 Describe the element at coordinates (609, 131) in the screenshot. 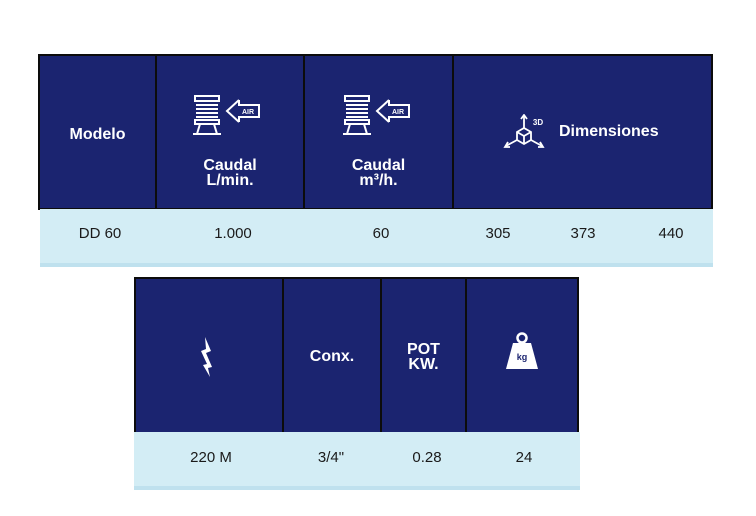

I see `header-dimensiones-label: Dimensiones` at that location.